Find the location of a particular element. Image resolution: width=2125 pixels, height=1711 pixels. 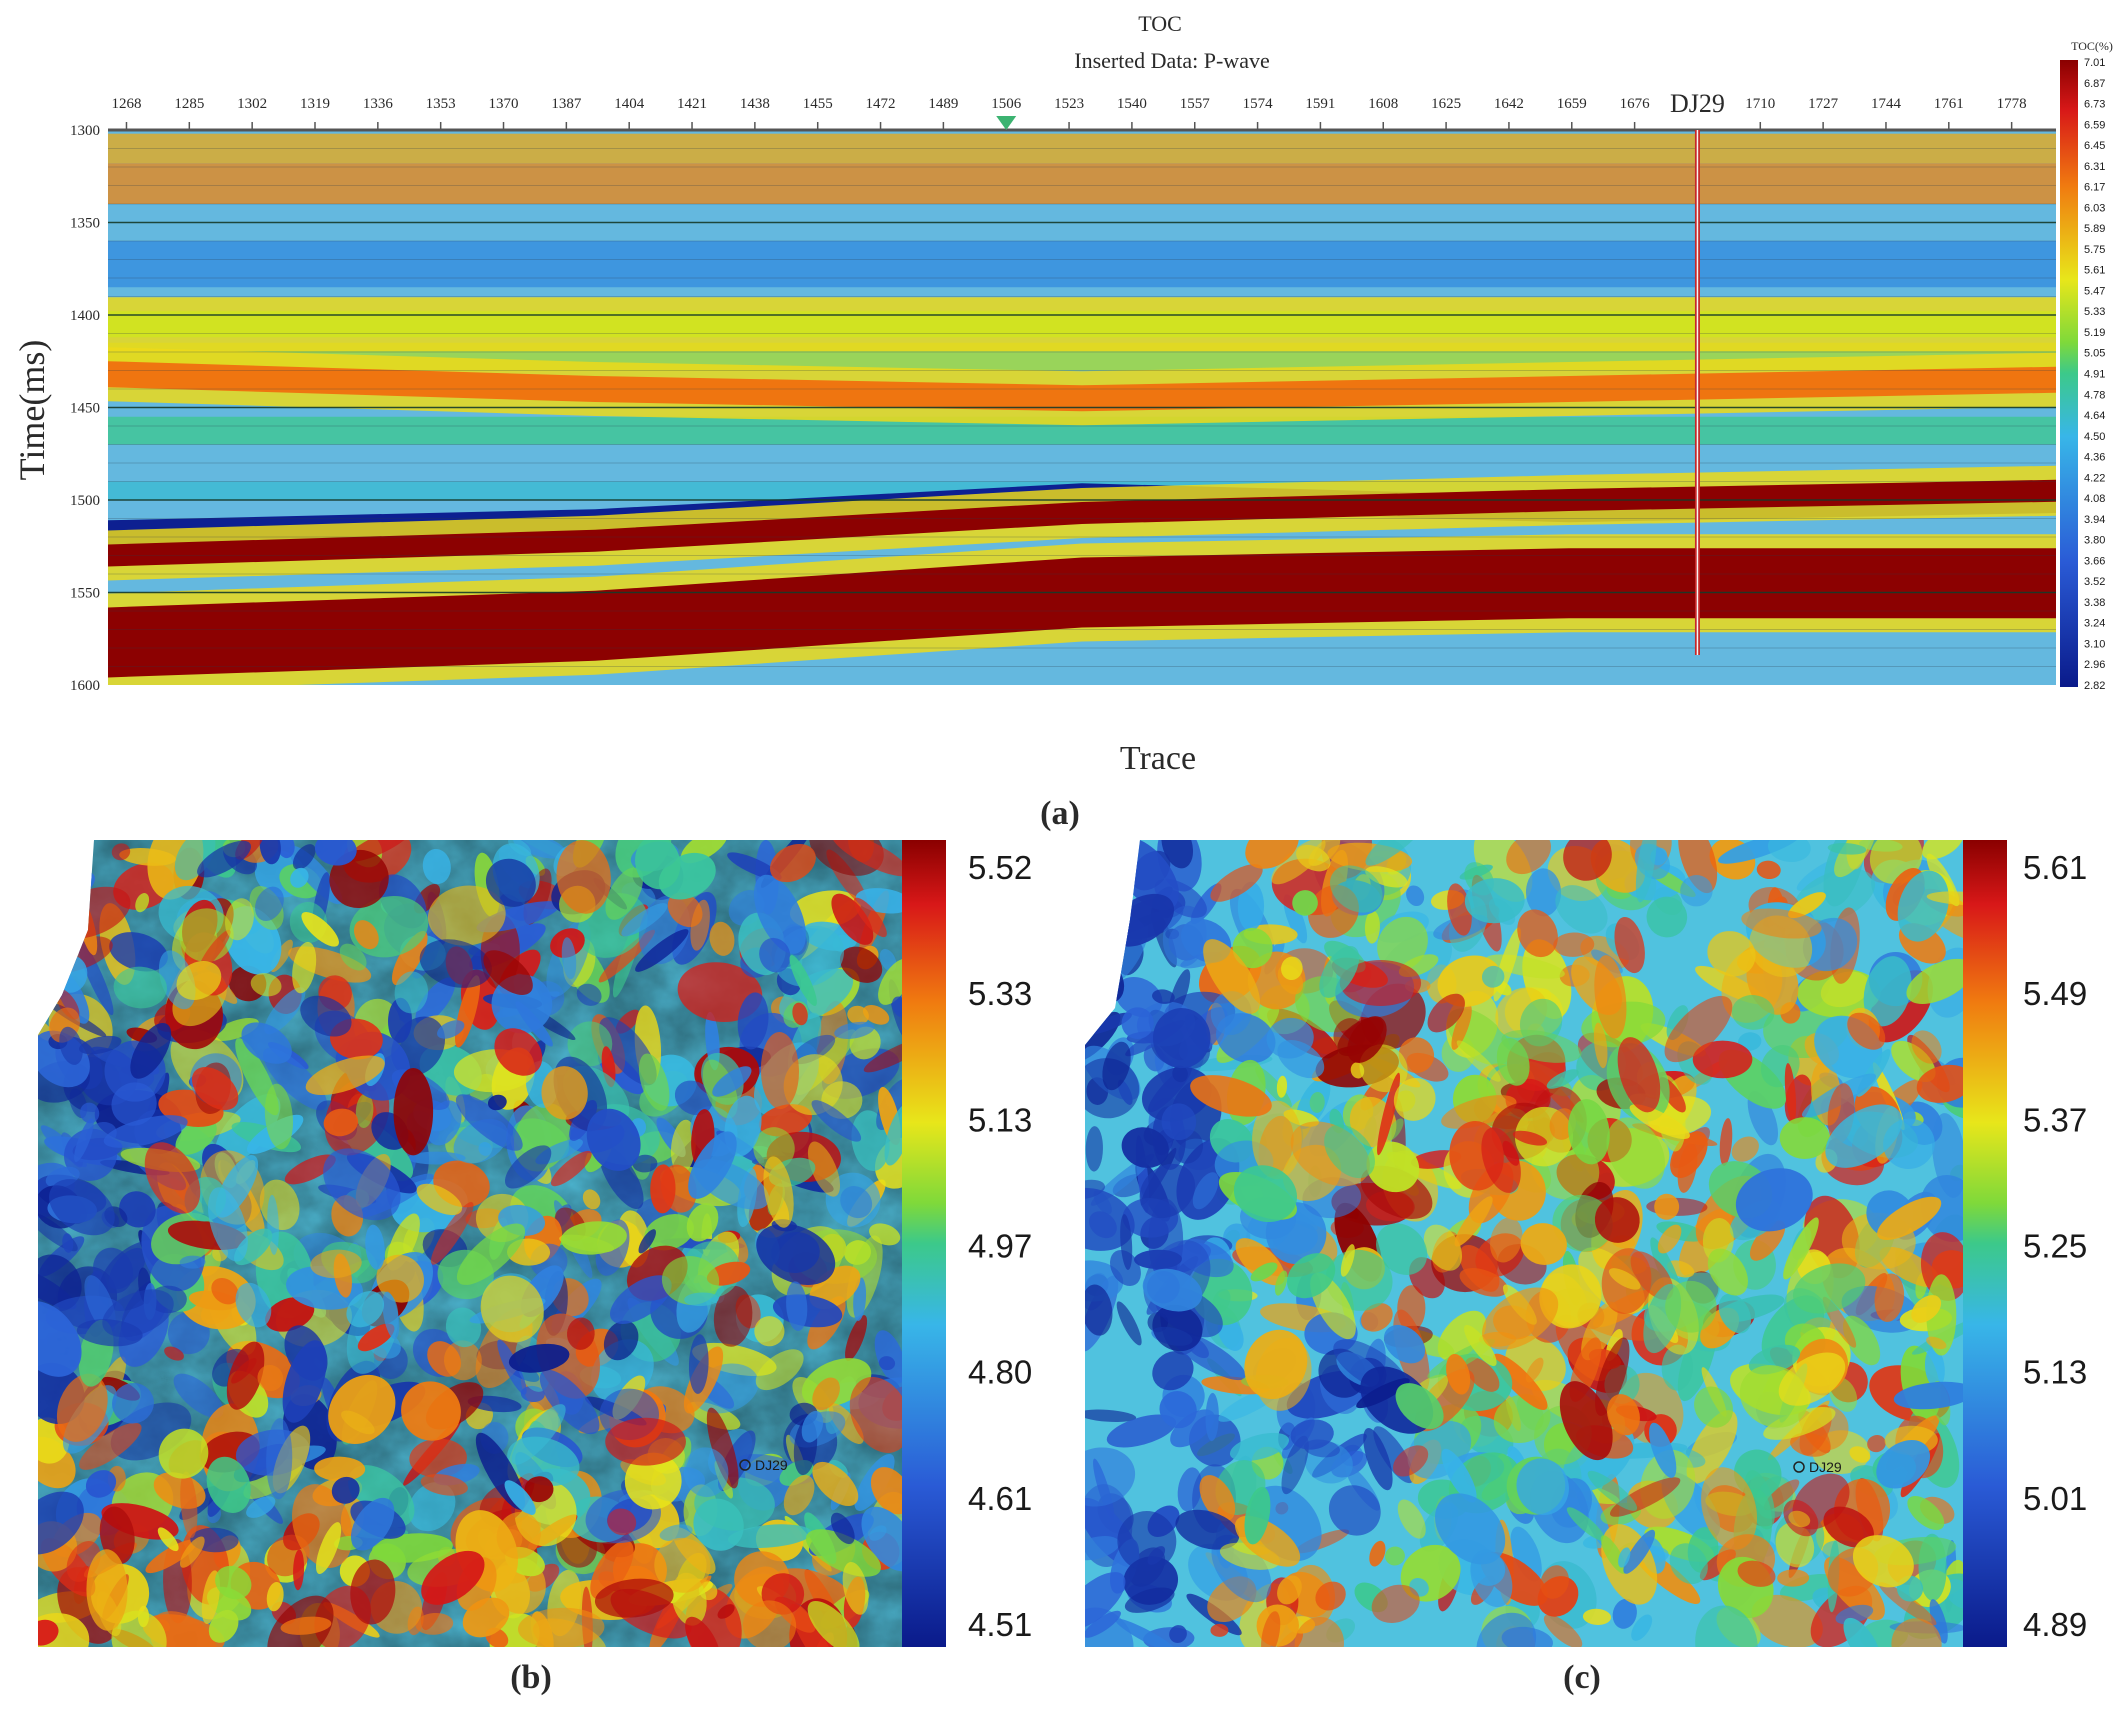

colorbar-a-tick: 5.61 is located at coordinates (2094, 271).